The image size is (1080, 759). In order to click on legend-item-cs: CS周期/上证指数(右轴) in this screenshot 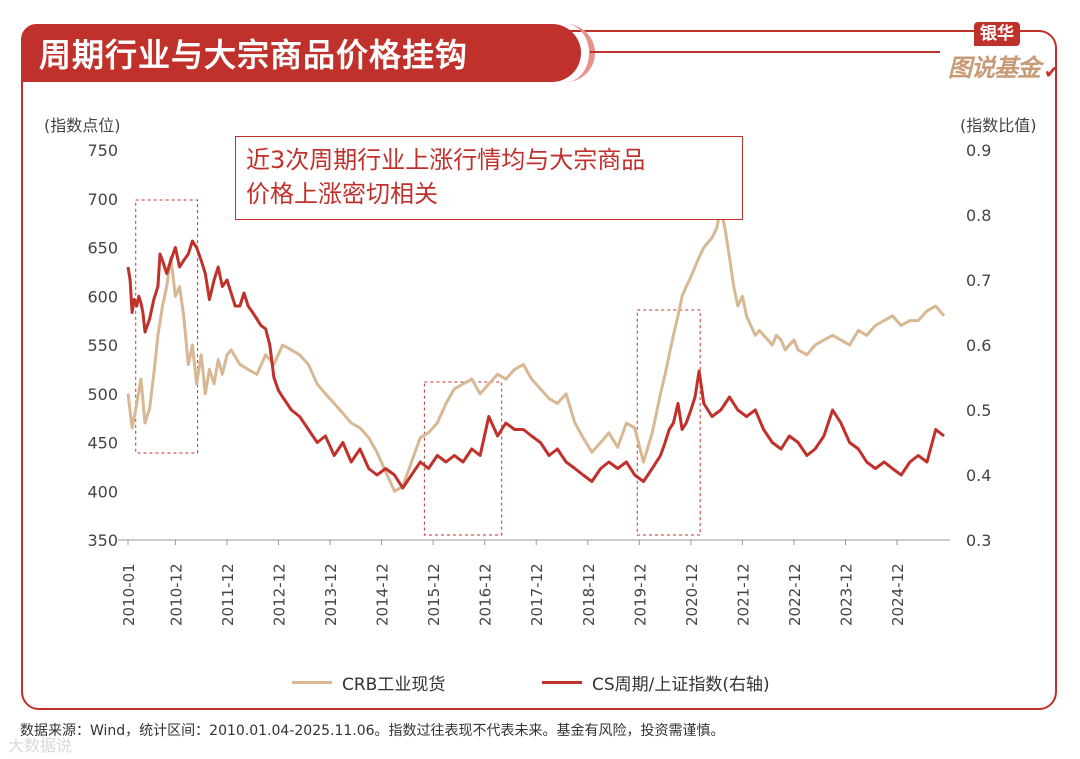, I will do `click(656, 682)`.